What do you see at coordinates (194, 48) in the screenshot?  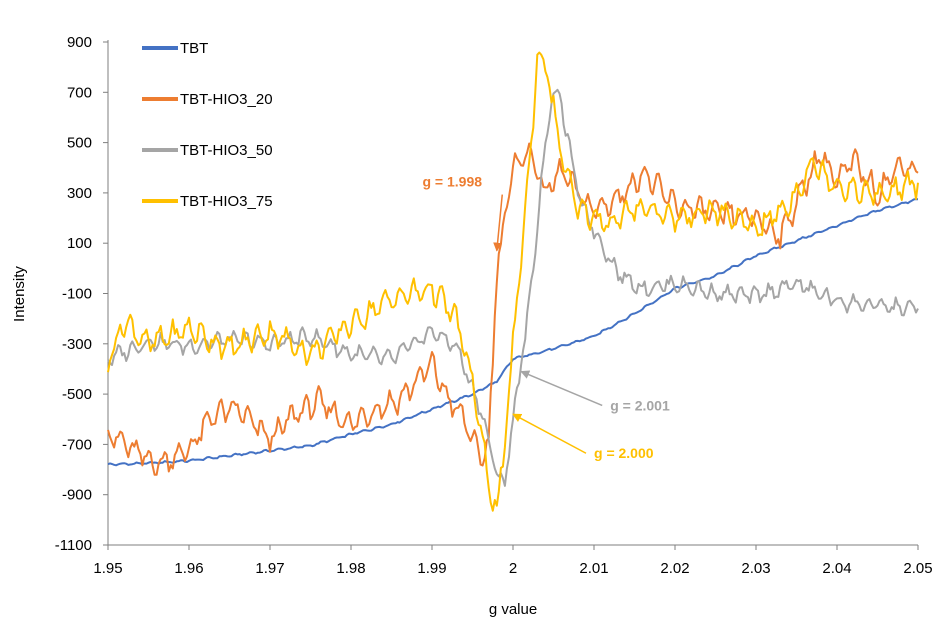 I see `legend-label: TBT` at bounding box center [194, 48].